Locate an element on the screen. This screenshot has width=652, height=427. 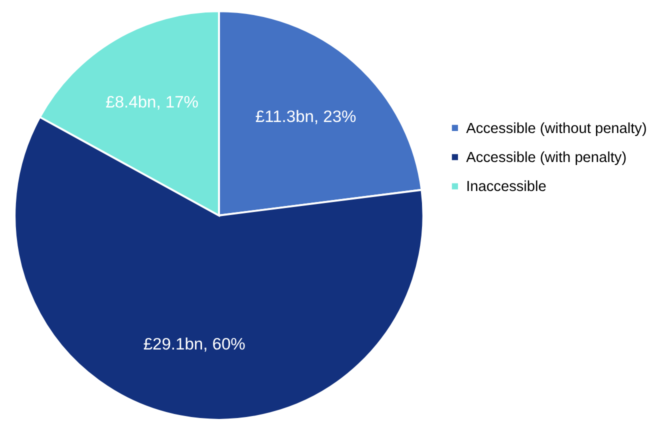
legend-label: Accessible (with penalty) is located at coordinates (546, 158).